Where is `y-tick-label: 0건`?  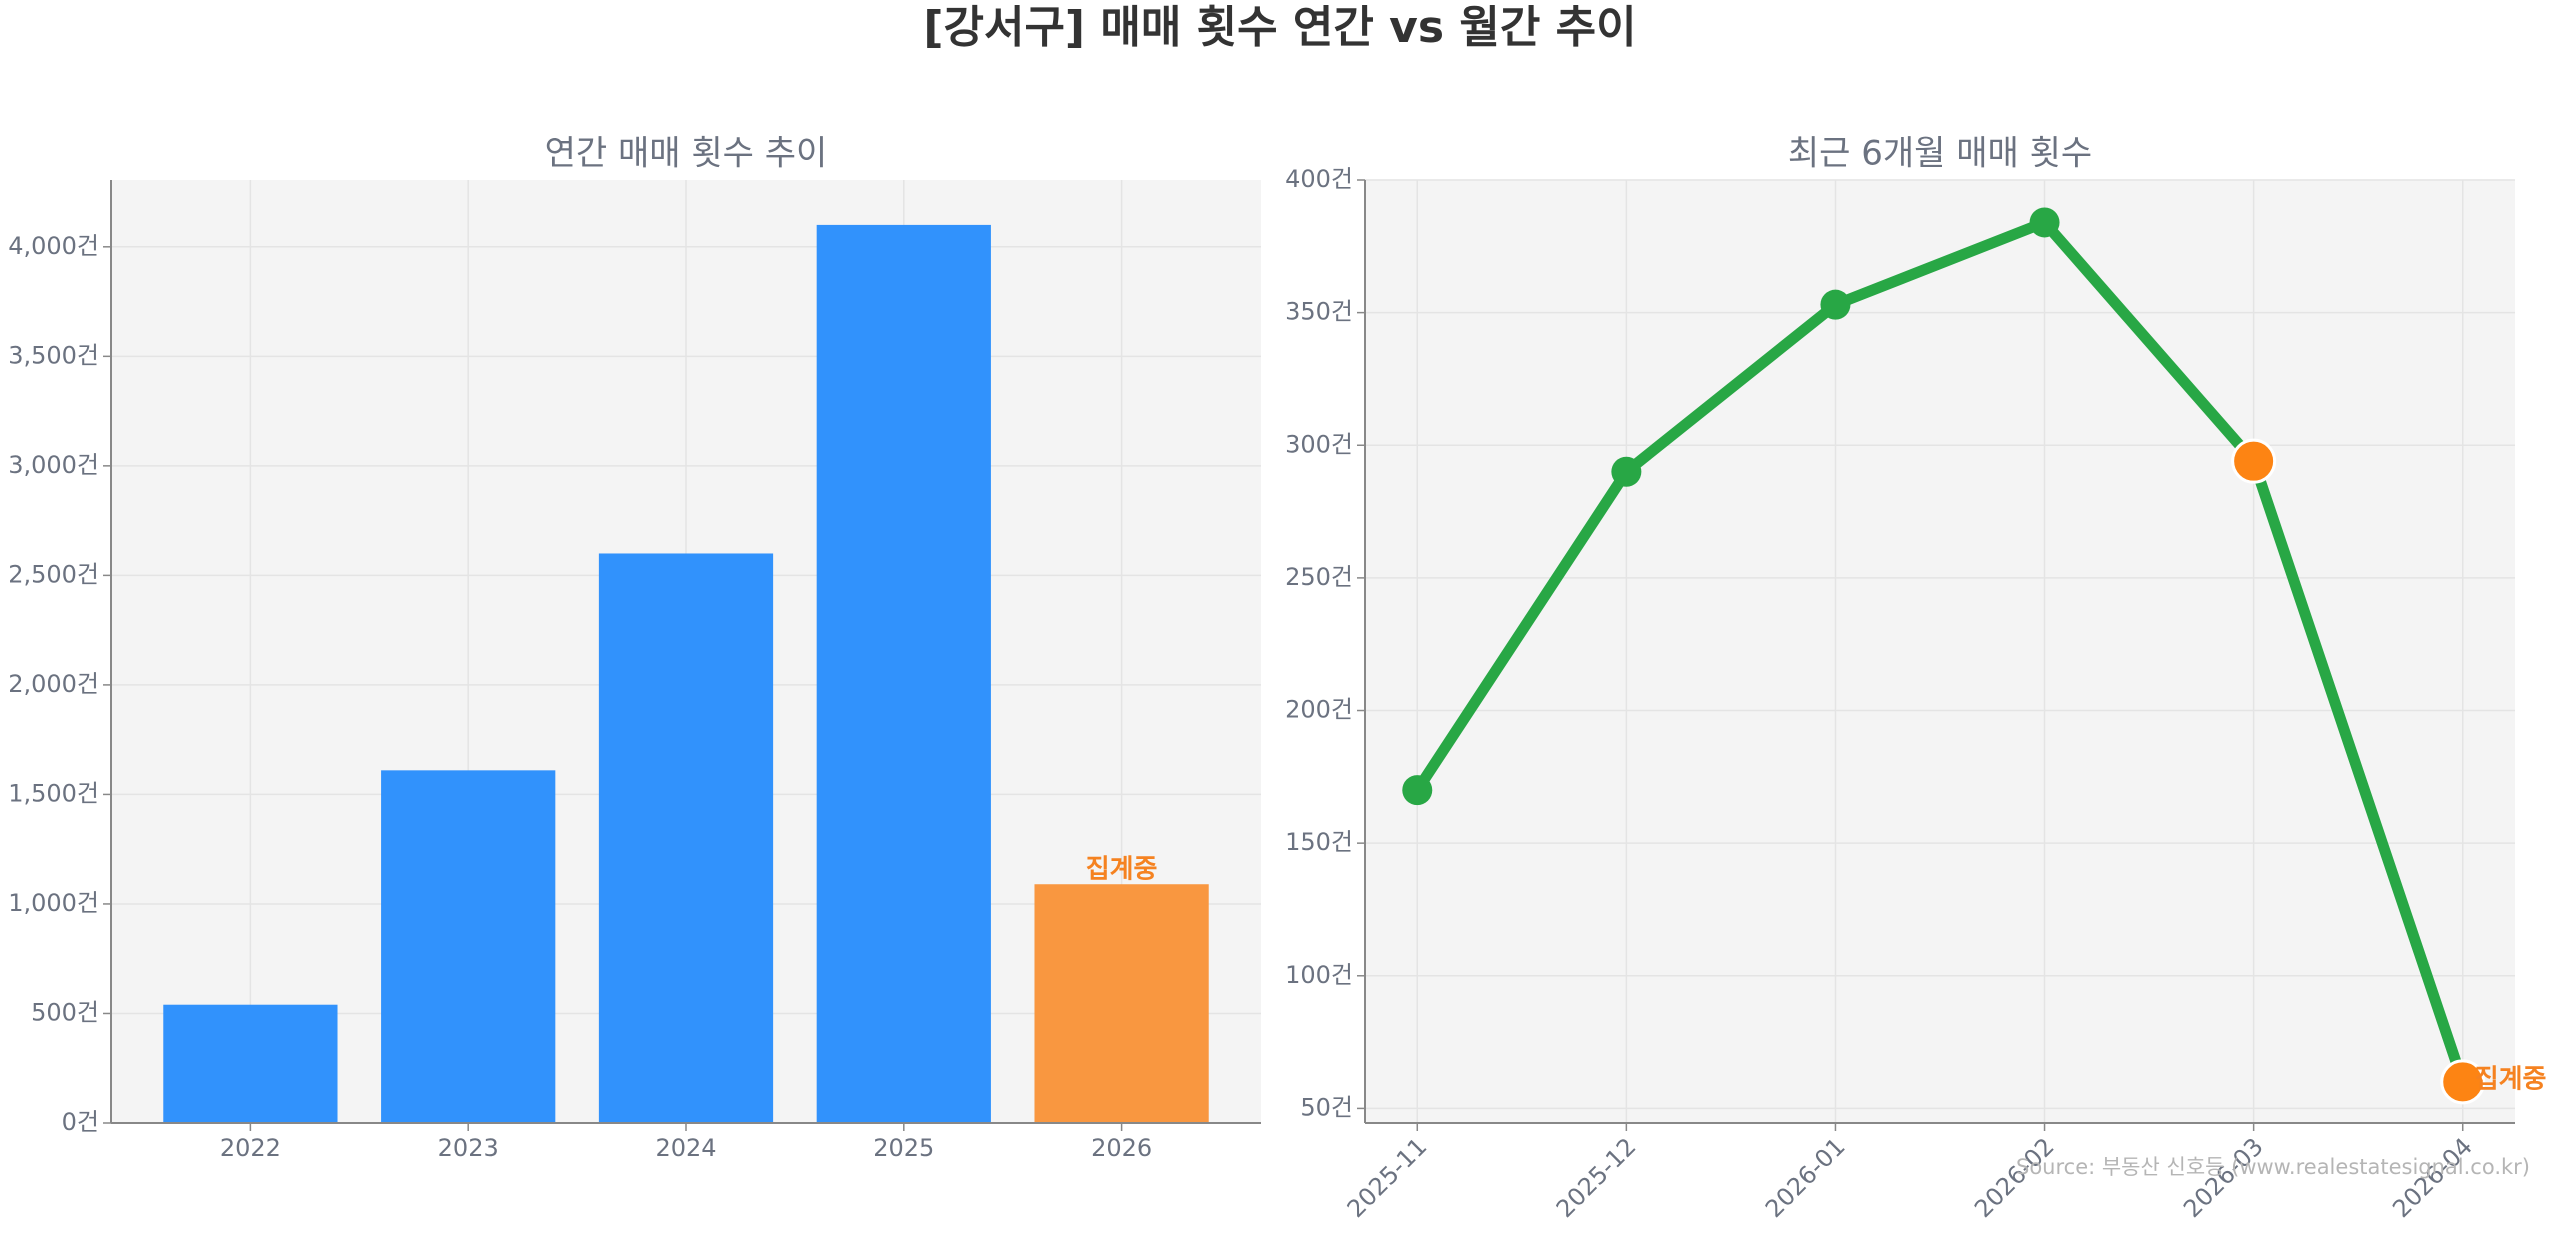 y-tick-label: 0건 is located at coordinates (80, 1122).